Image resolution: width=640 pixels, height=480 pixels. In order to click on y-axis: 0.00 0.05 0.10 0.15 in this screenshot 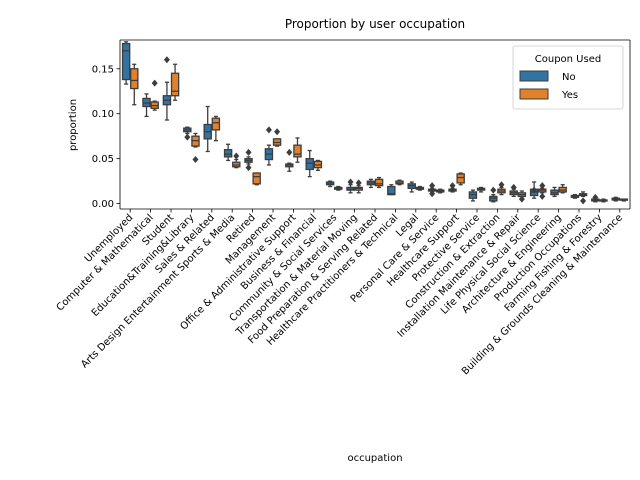, I will do `click(106, 137)`.